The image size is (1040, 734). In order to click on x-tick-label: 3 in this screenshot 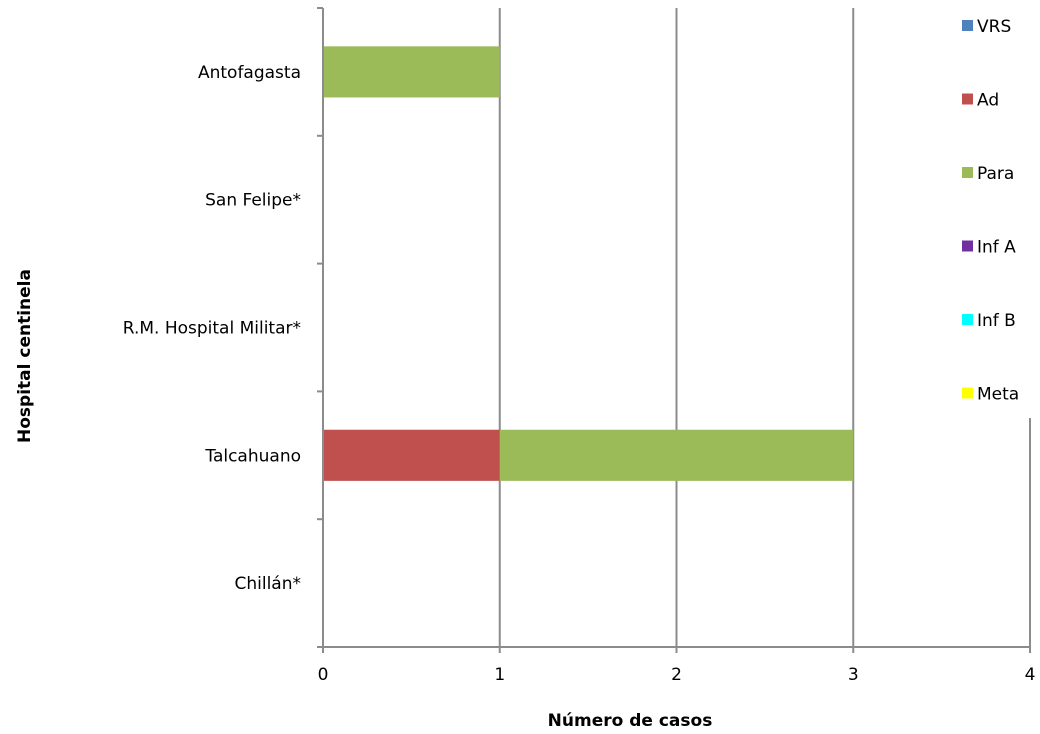, I will do `click(853, 675)`.